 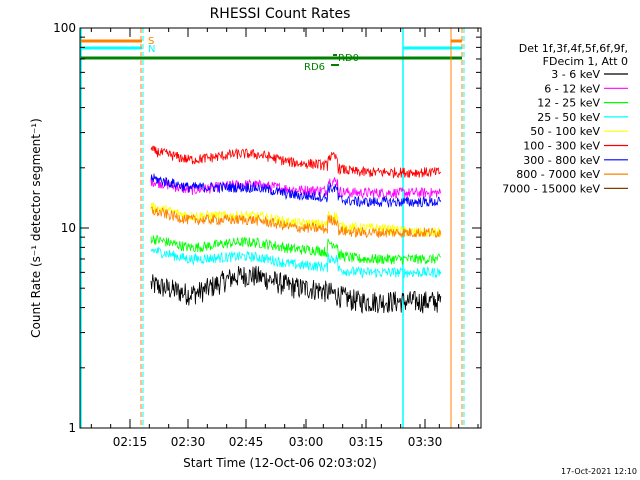 I want to click on legend-header-line-2: FDecim 1, Att 0, so click(x=585, y=61).